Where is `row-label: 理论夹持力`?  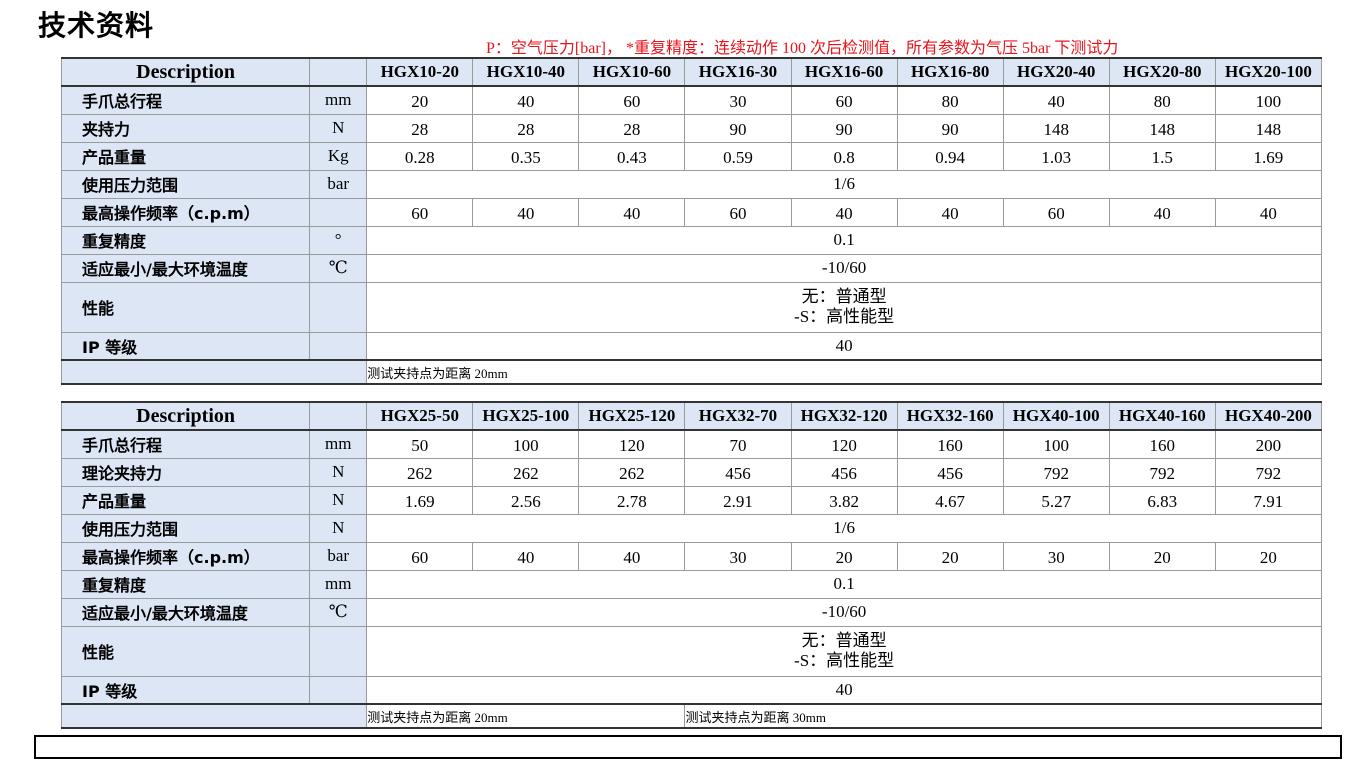 row-label: 理论夹持力 is located at coordinates (185, 472).